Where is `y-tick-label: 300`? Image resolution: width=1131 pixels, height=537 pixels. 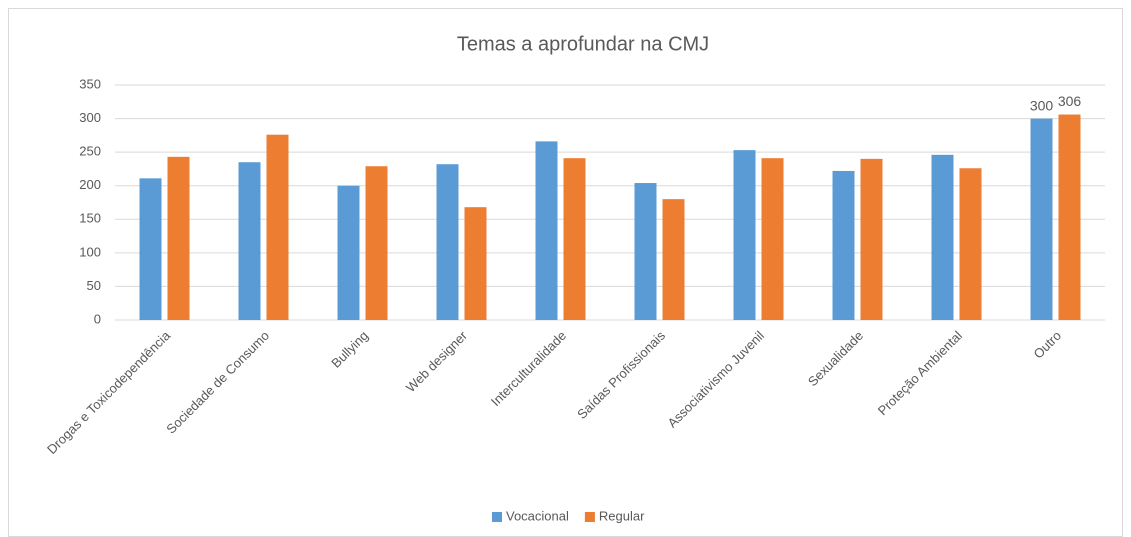 y-tick-label: 300 is located at coordinates (90, 117).